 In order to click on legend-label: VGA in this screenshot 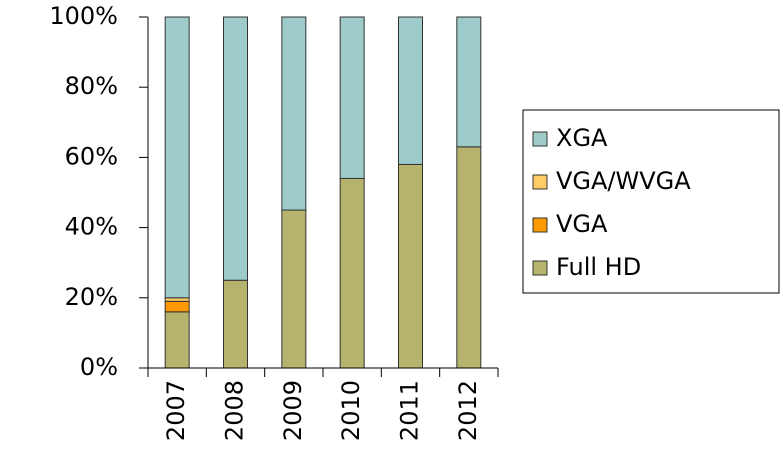, I will do `click(582, 224)`.